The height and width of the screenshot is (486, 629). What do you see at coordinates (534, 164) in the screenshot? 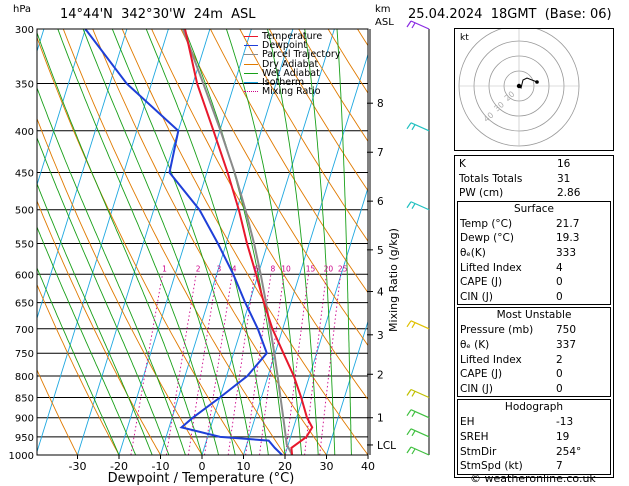
I see `table-row: K 16` at bounding box center [534, 164].